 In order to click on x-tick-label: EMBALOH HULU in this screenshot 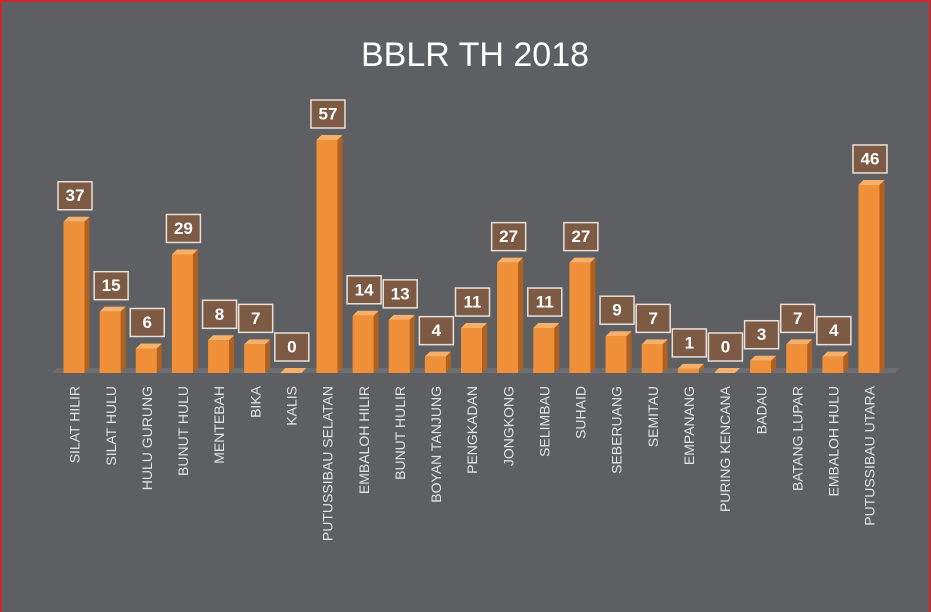, I will do `click(834, 441)`.